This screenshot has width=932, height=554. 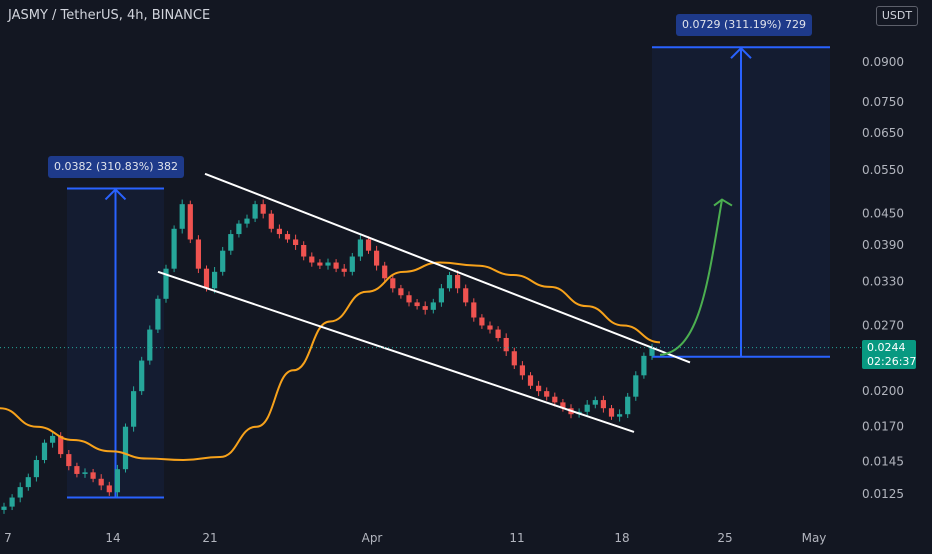 What do you see at coordinates (883, 133) in the screenshot?
I see `y-tick-label: 0.0650` at bounding box center [883, 133].